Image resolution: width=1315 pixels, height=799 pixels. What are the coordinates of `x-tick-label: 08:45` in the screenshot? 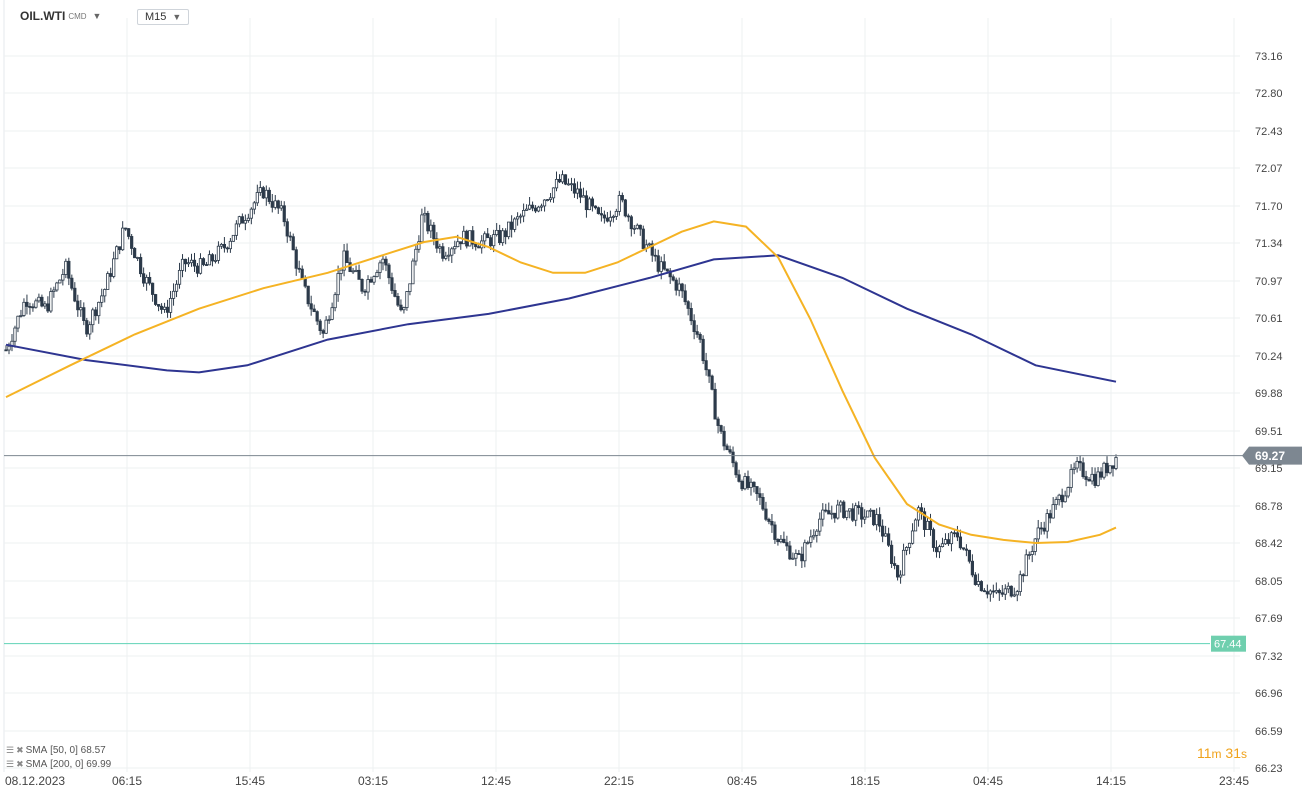 It's located at (742, 781).